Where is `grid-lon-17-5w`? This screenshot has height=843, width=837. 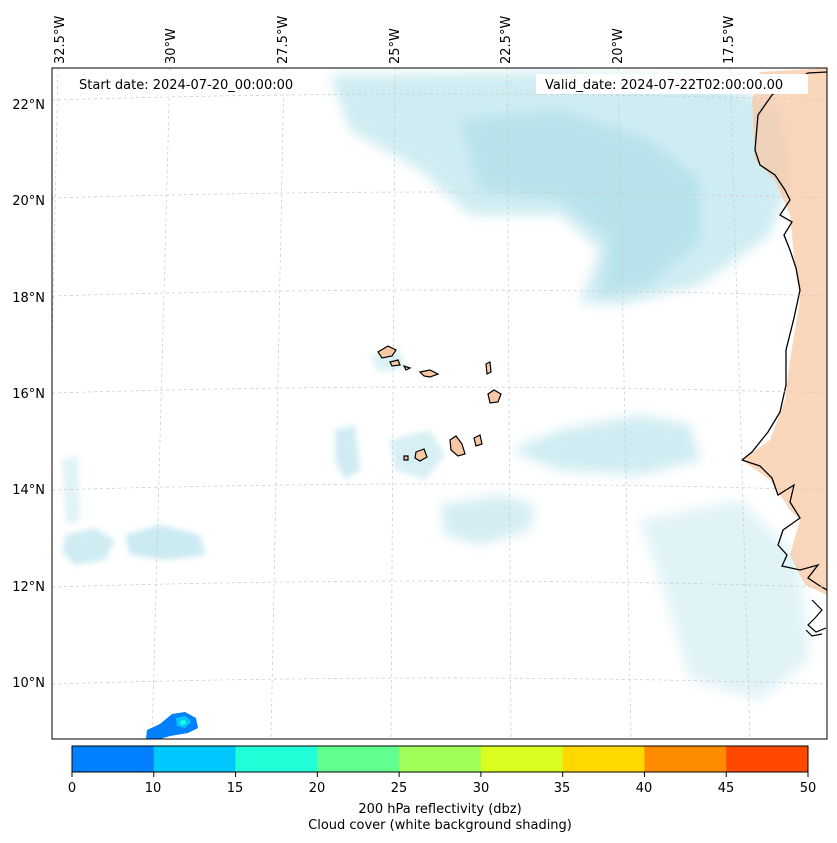
grid-lon-17-5w is located at coordinates (740, 403).